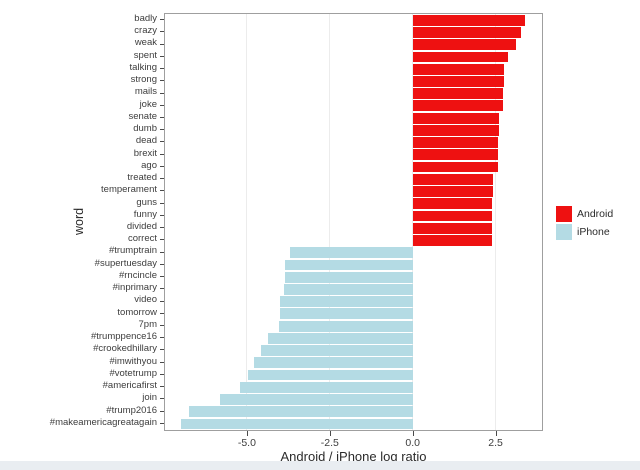  Describe the element at coordinates (142, 239) in the screenshot. I see `y-axis-label: correct` at that location.